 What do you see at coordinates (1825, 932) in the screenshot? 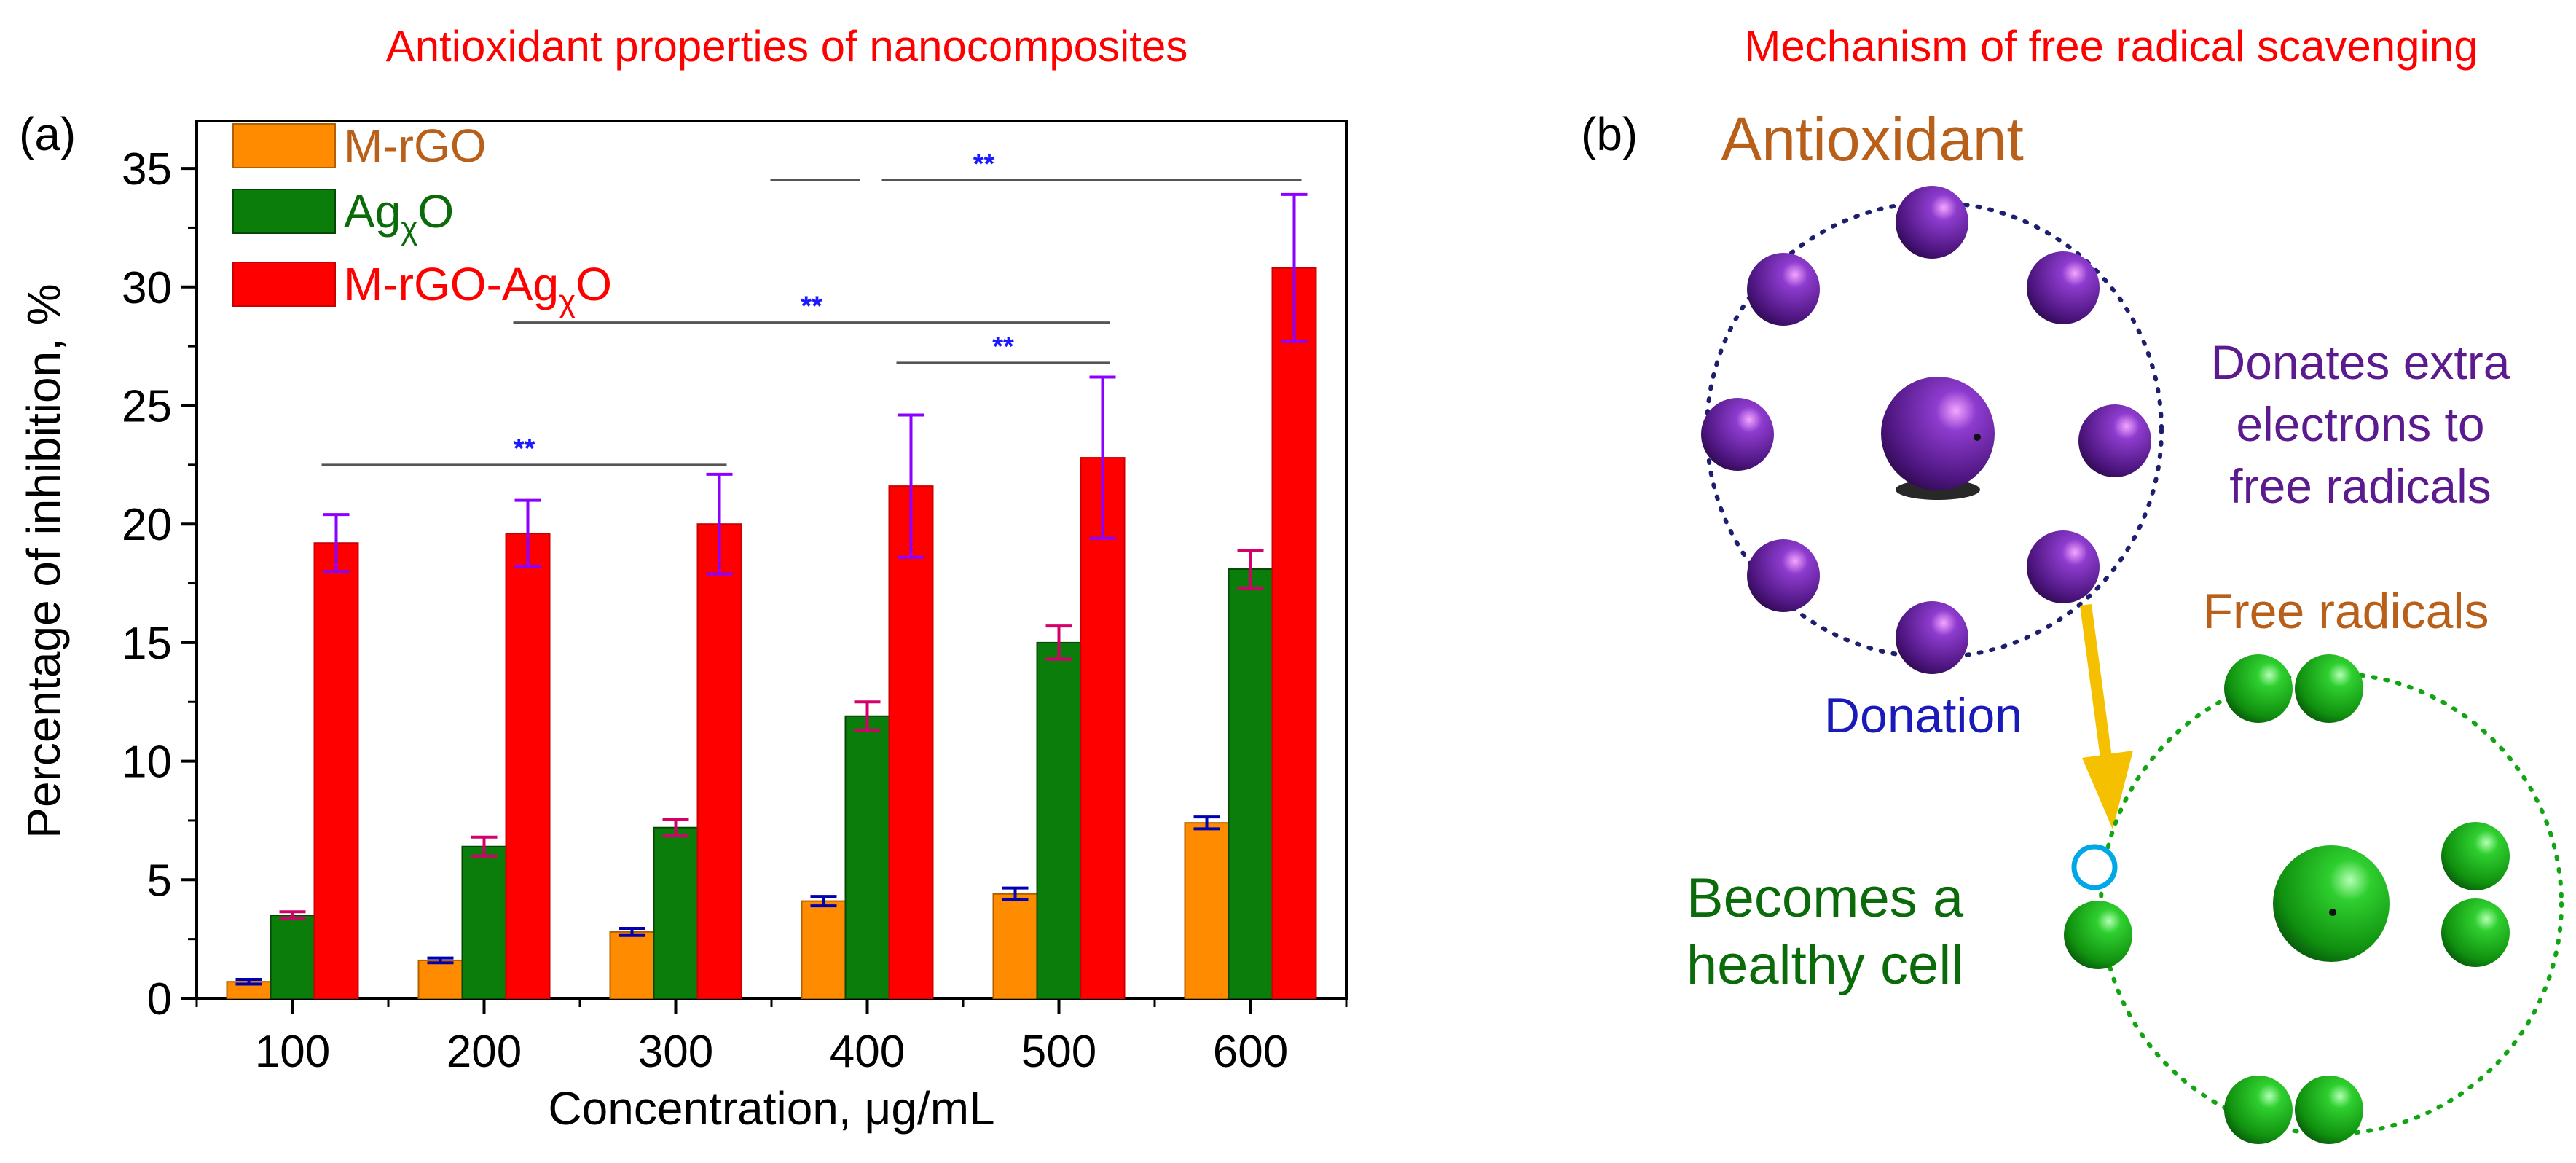
I see `healthy-cell-text: Becomes a healthy cell` at bounding box center [1825, 932].